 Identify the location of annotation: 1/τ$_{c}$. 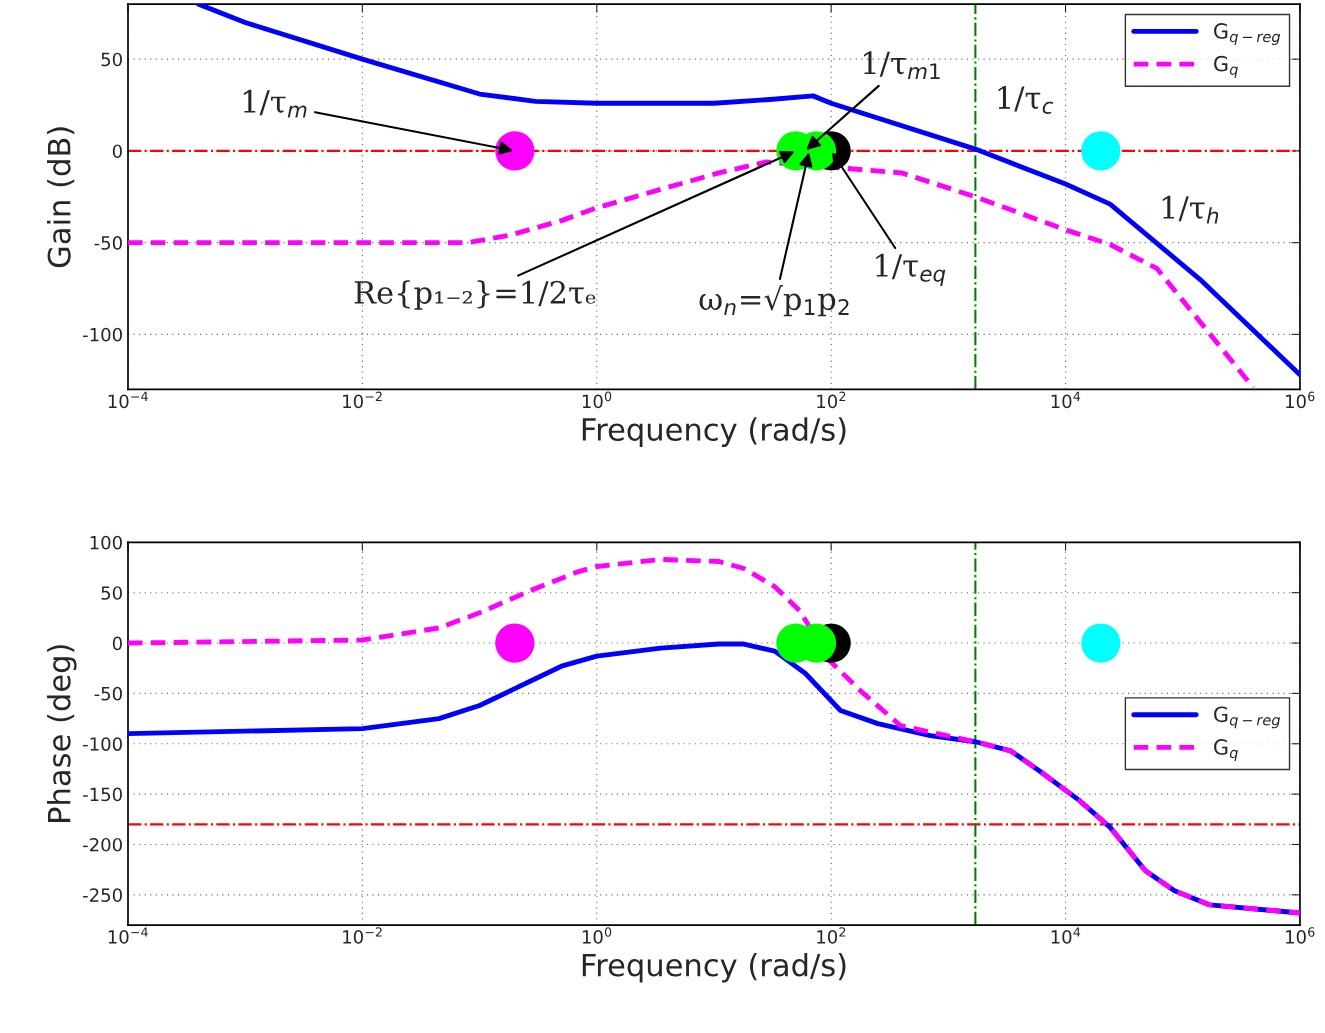
(1026, 99).